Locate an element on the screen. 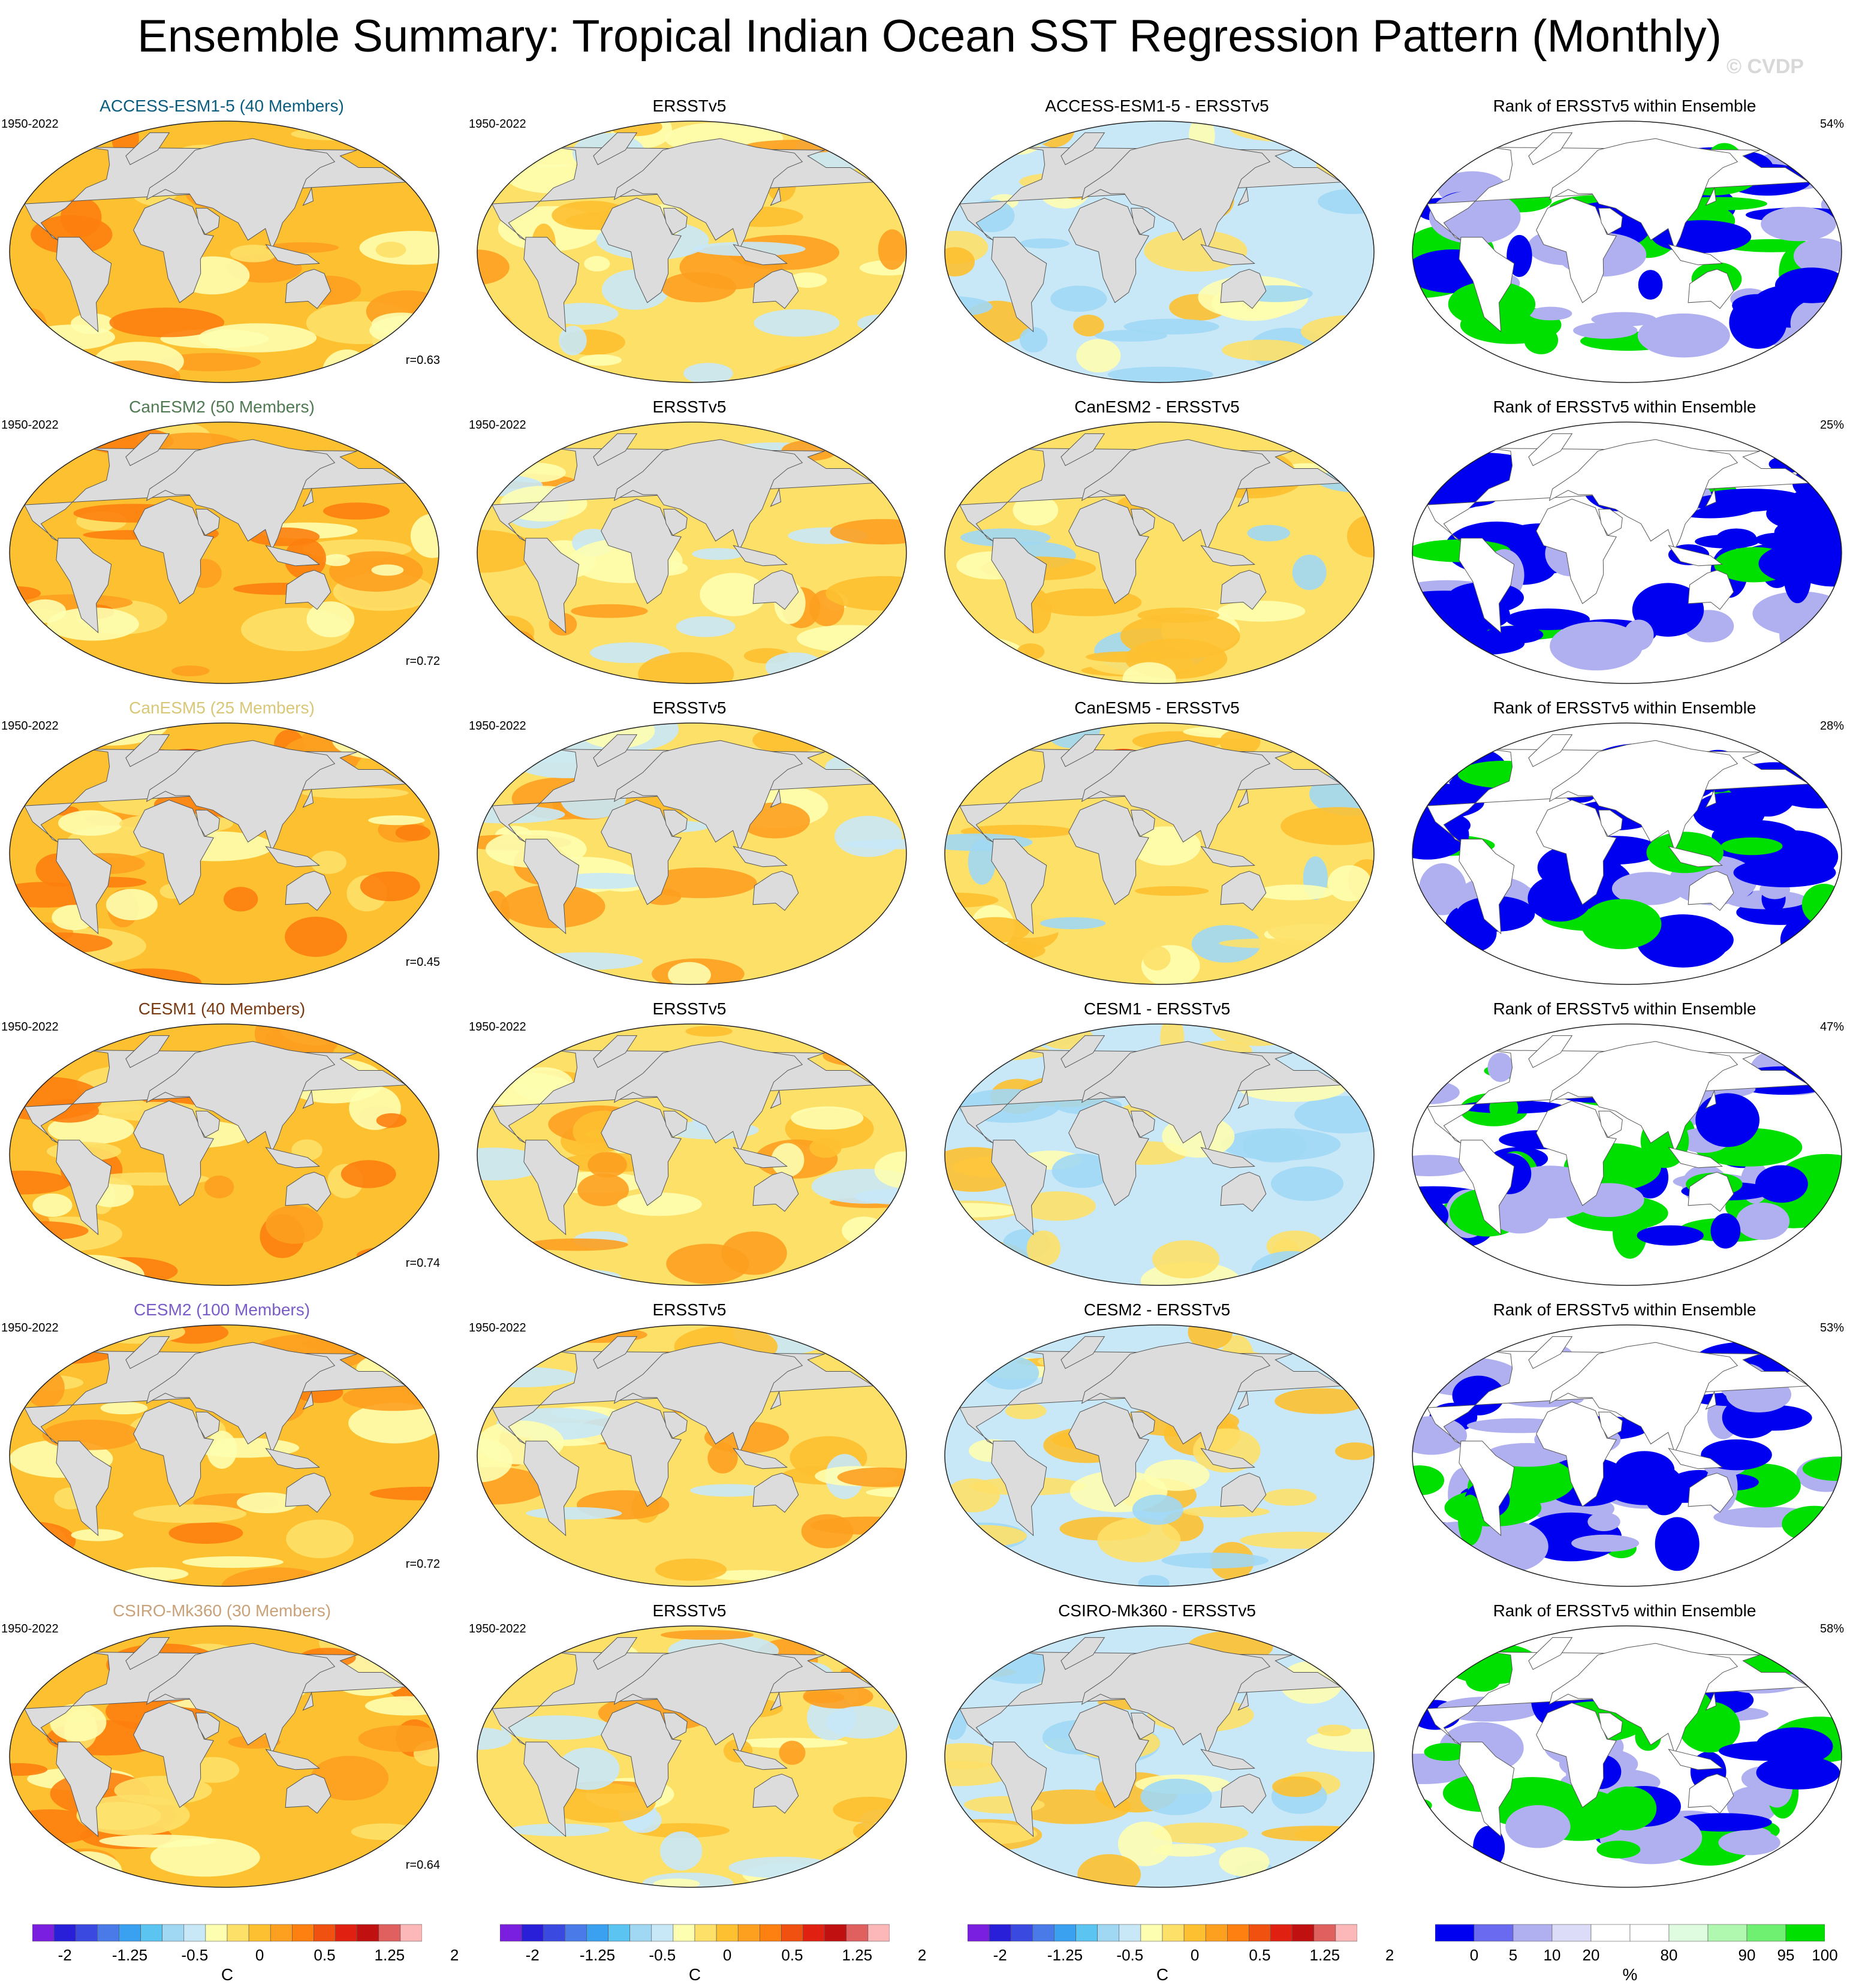 This screenshot has width=1859, height=1988. pattern-correlation: r=0.72 is located at coordinates (422, 661).